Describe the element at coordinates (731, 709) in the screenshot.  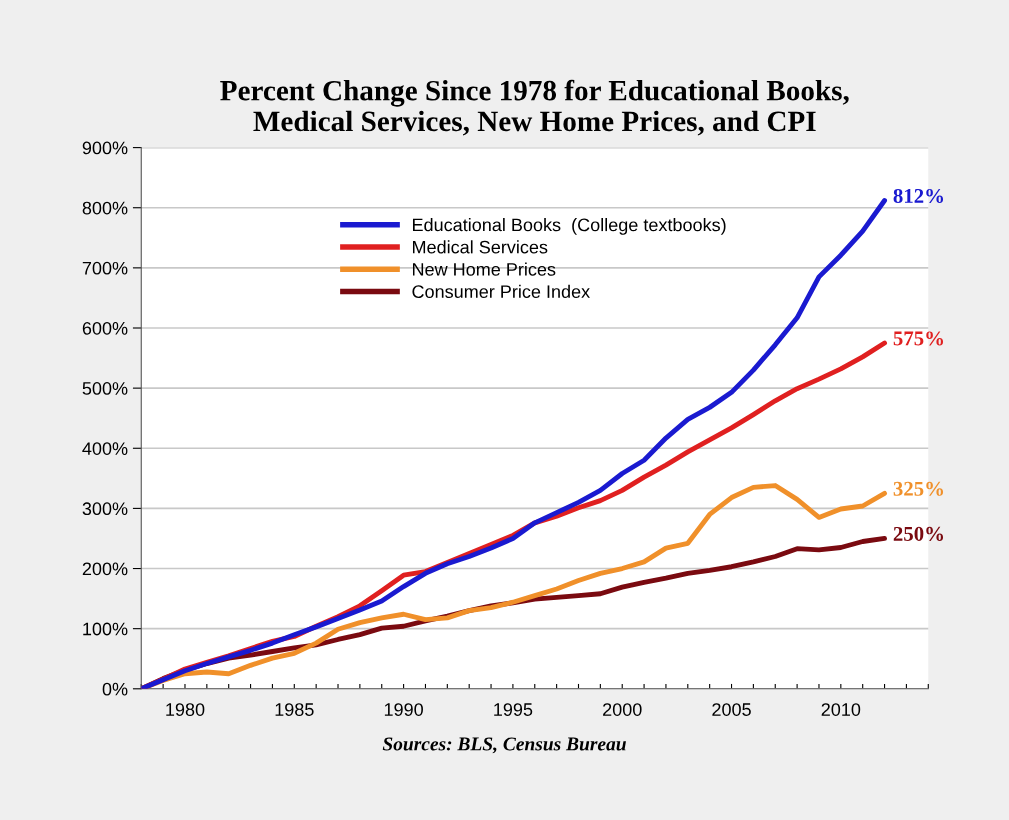
I see `x-tick-label: 2005` at that location.